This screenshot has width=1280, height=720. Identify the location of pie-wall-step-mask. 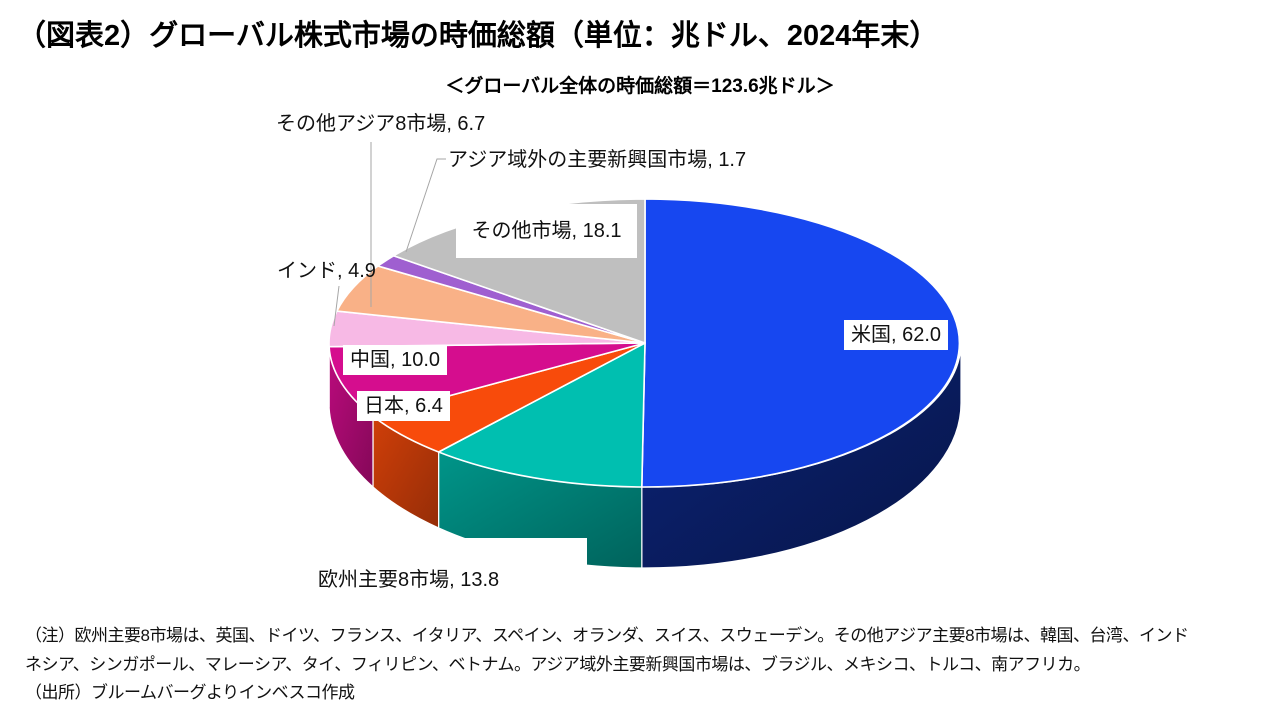
(518, 569).